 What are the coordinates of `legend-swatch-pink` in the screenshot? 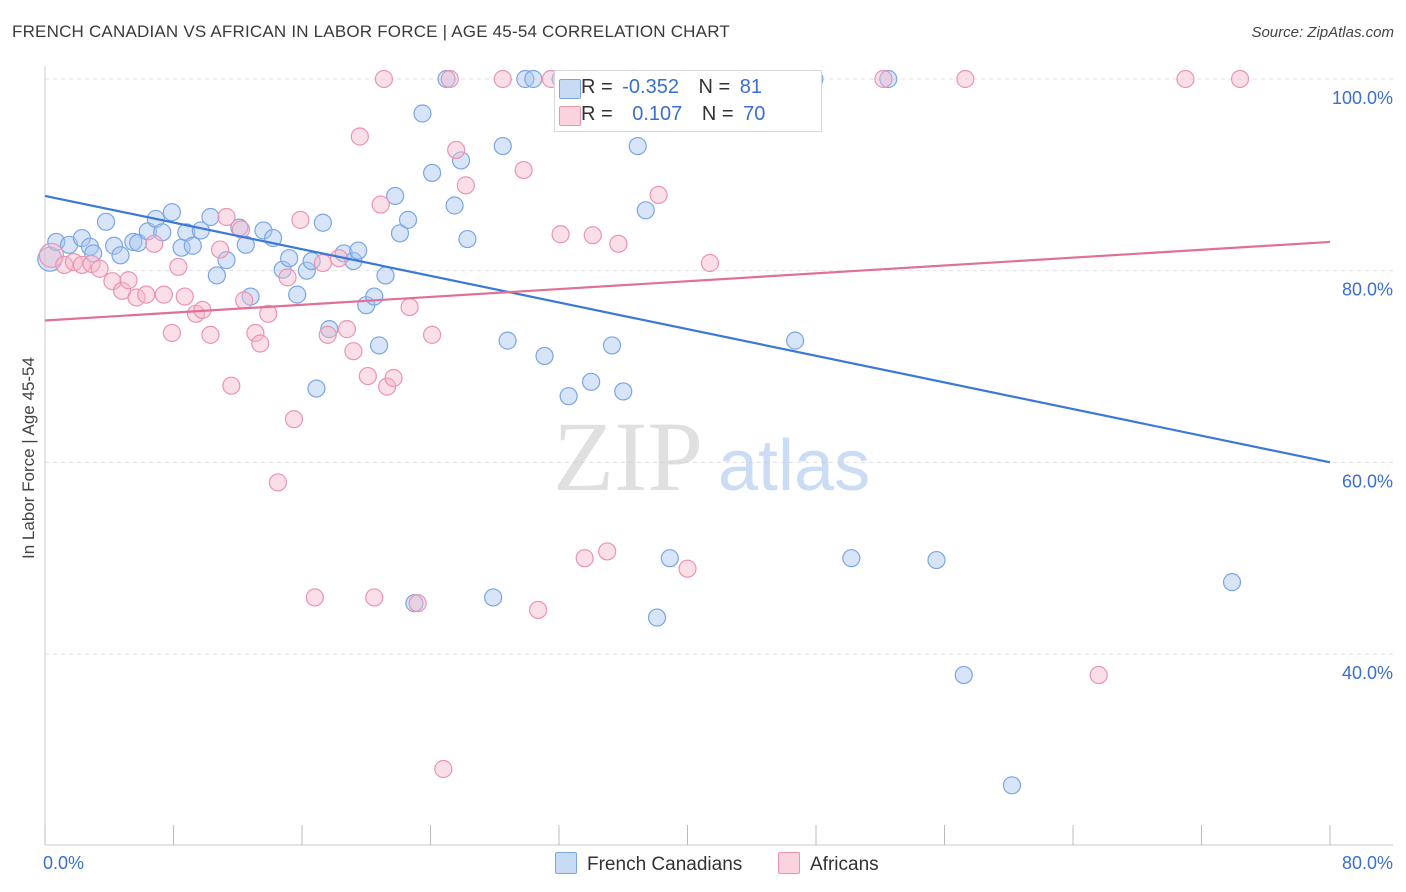 It's located at (789, 863).